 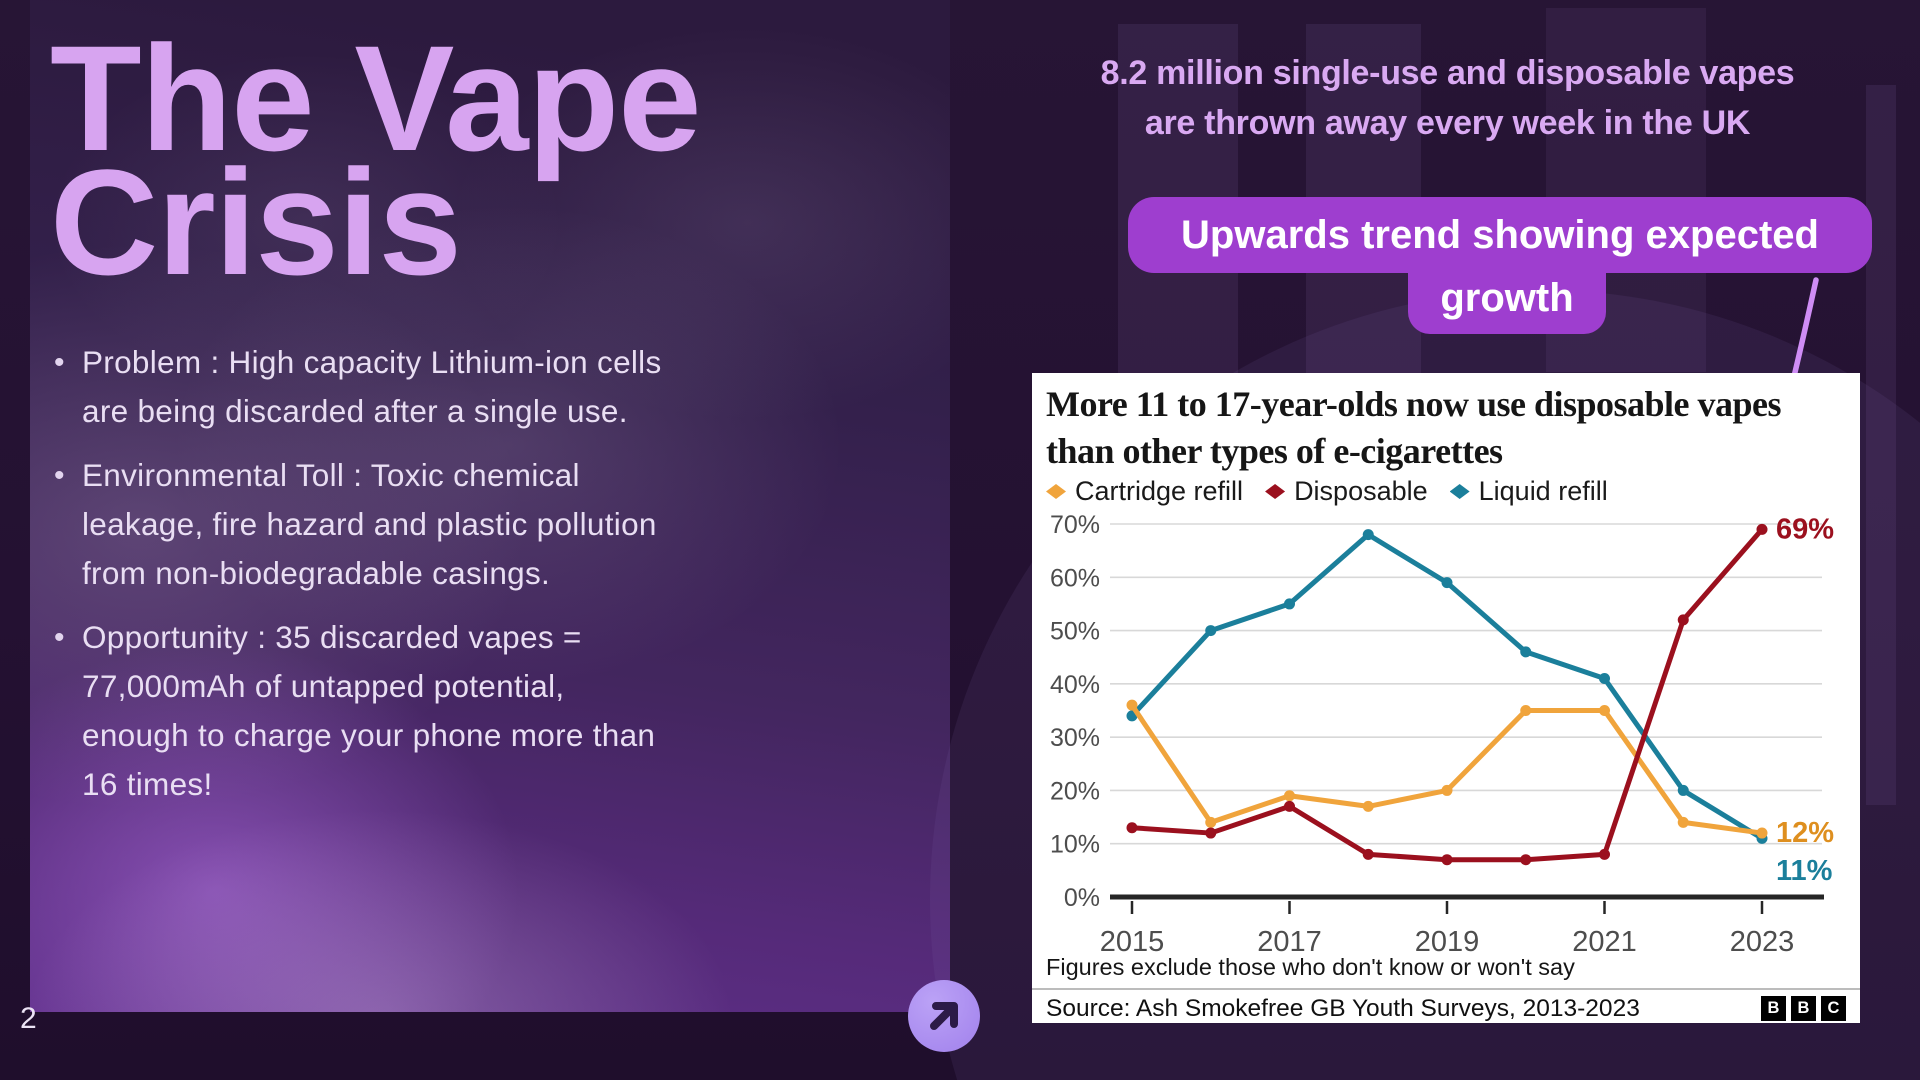 I want to click on slide-title: The Vape Crisis, so click(x=450, y=160).